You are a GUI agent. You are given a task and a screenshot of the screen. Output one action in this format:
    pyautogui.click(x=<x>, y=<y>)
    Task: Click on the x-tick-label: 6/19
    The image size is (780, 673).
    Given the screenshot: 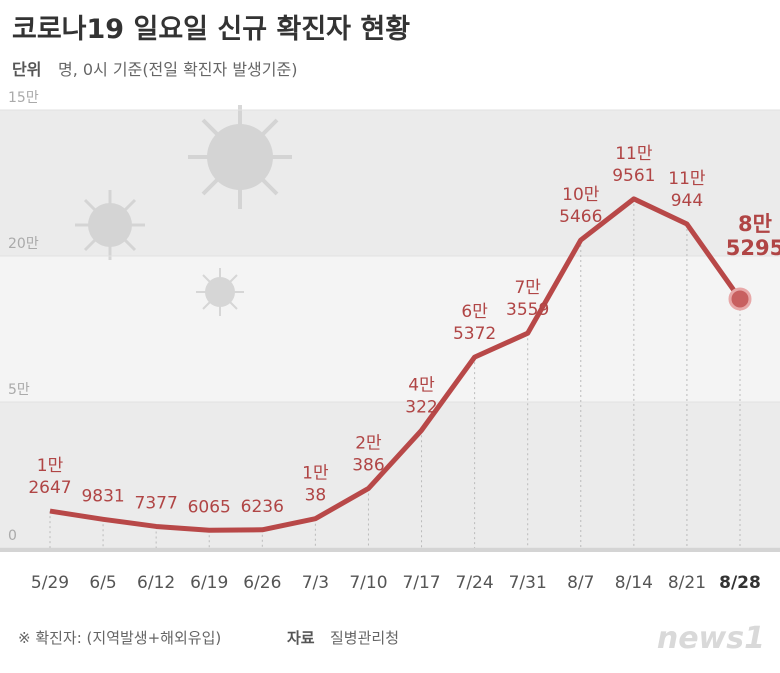 What is the action you would take?
    pyautogui.click(x=209, y=583)
    